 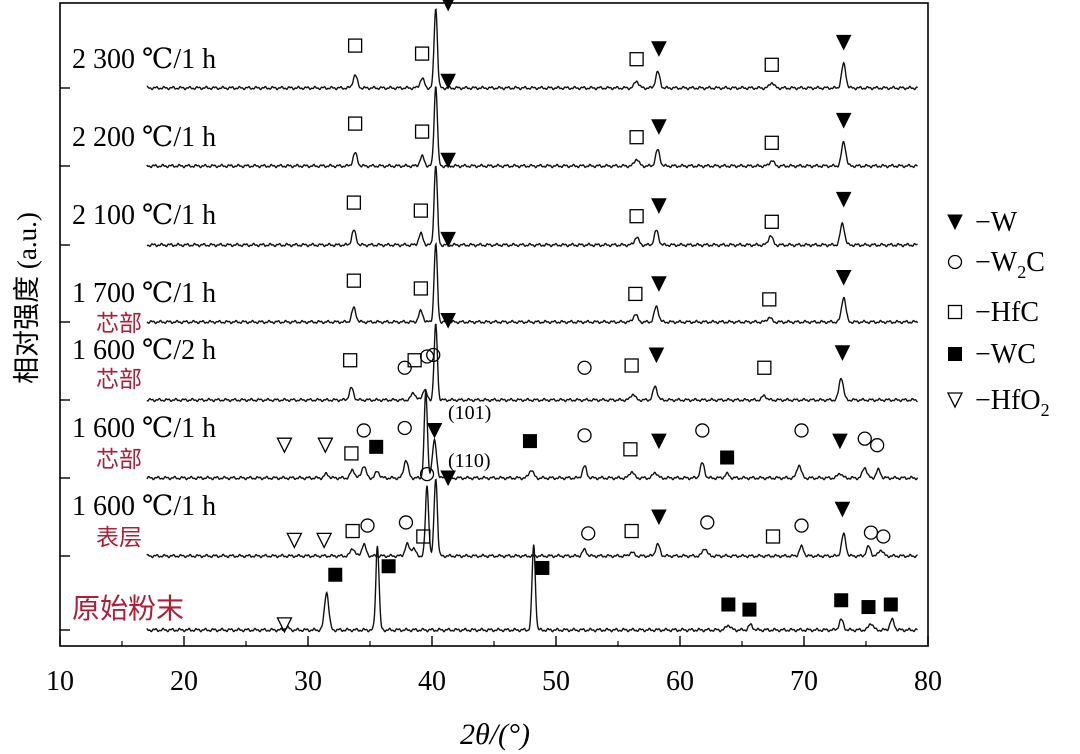 I want to click on legend-item-hfo2: −HfO2, so click(x=998, y=402).